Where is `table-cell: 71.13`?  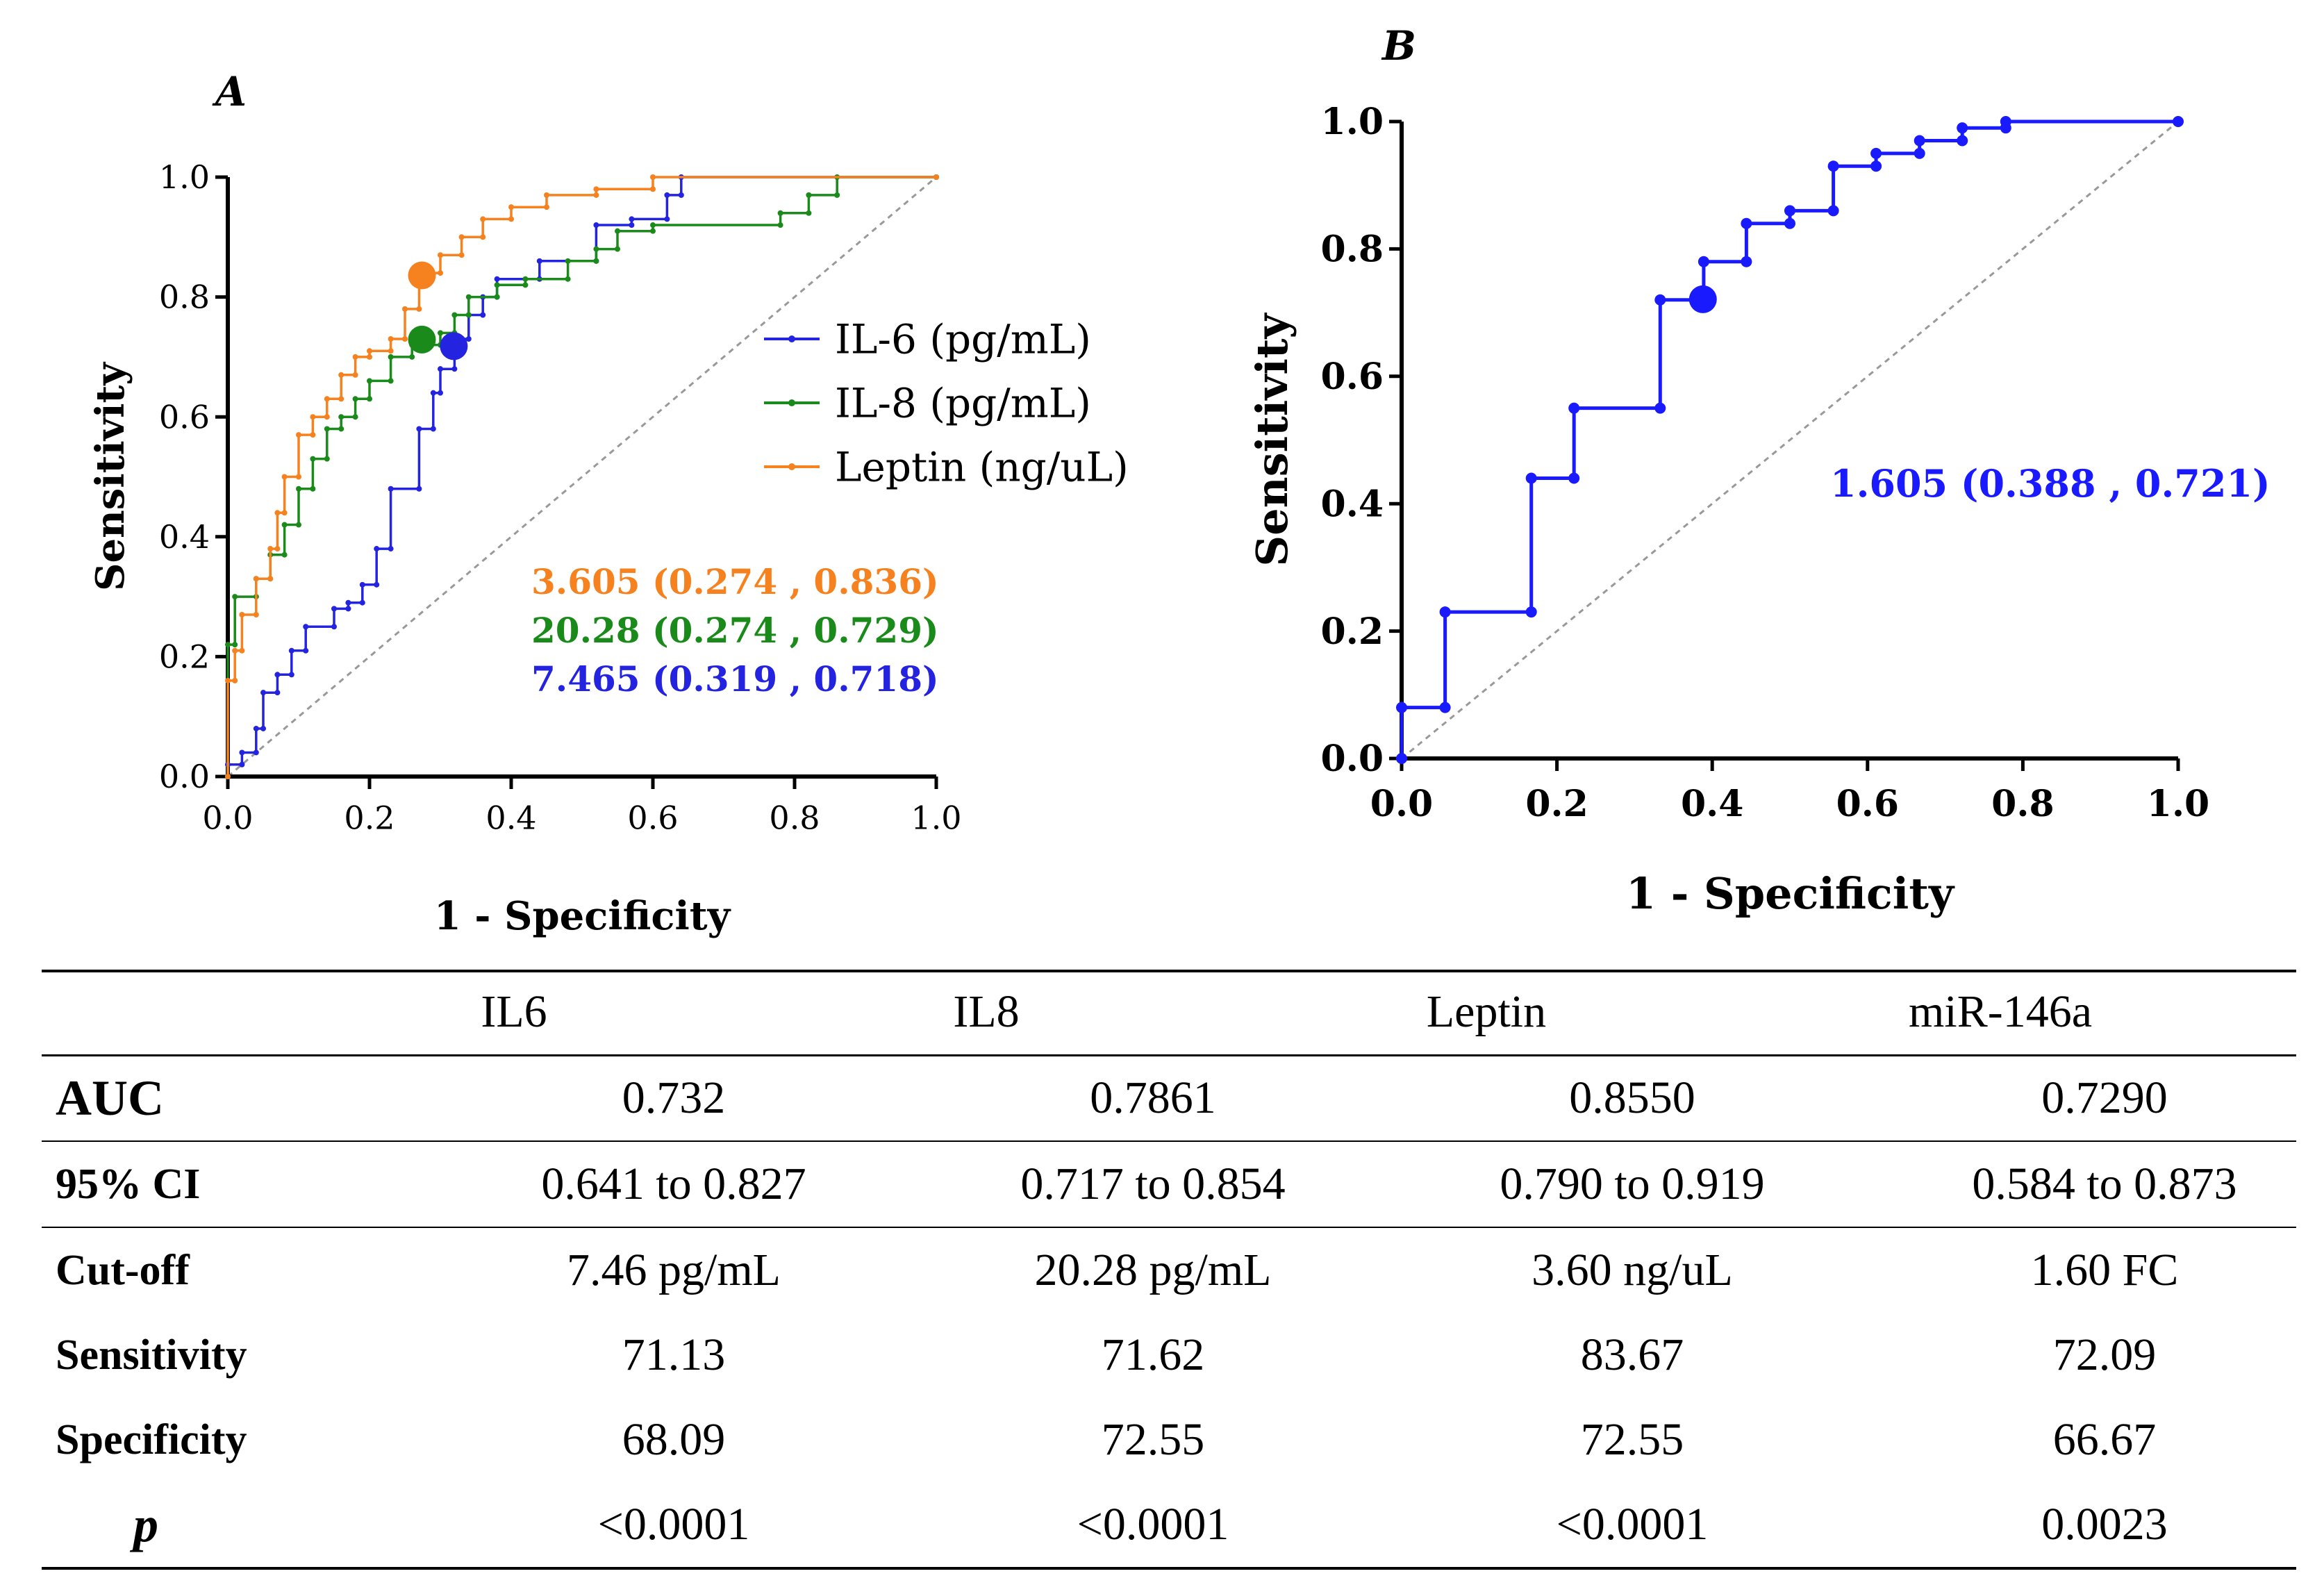
table-cell: 71.13 is located at coordinates (674, 1354).